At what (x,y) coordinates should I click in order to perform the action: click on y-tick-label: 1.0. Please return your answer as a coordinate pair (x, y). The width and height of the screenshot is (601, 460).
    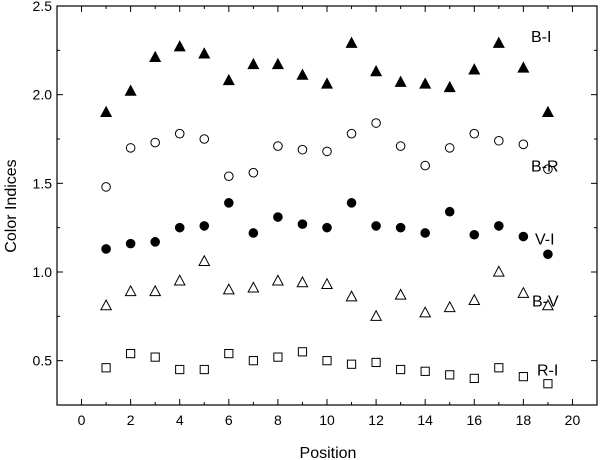
    Looking at the image, I should click on (43, 272).